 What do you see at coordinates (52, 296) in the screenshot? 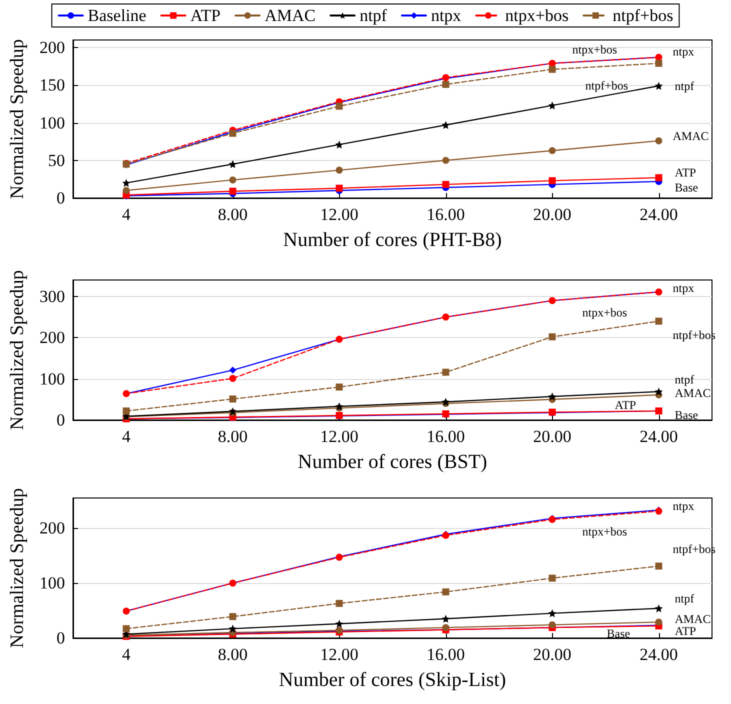
I see `y-tick-label: 300` at bounding box center [52, 296].